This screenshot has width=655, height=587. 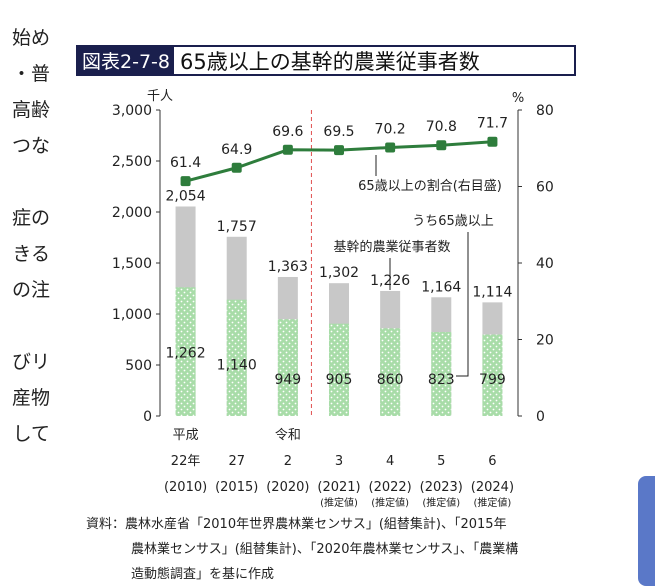 What do you see at coordinates (390, 461) in the screenshot?
I see `x-tick-label: 4` at bounding box center [390, 461].